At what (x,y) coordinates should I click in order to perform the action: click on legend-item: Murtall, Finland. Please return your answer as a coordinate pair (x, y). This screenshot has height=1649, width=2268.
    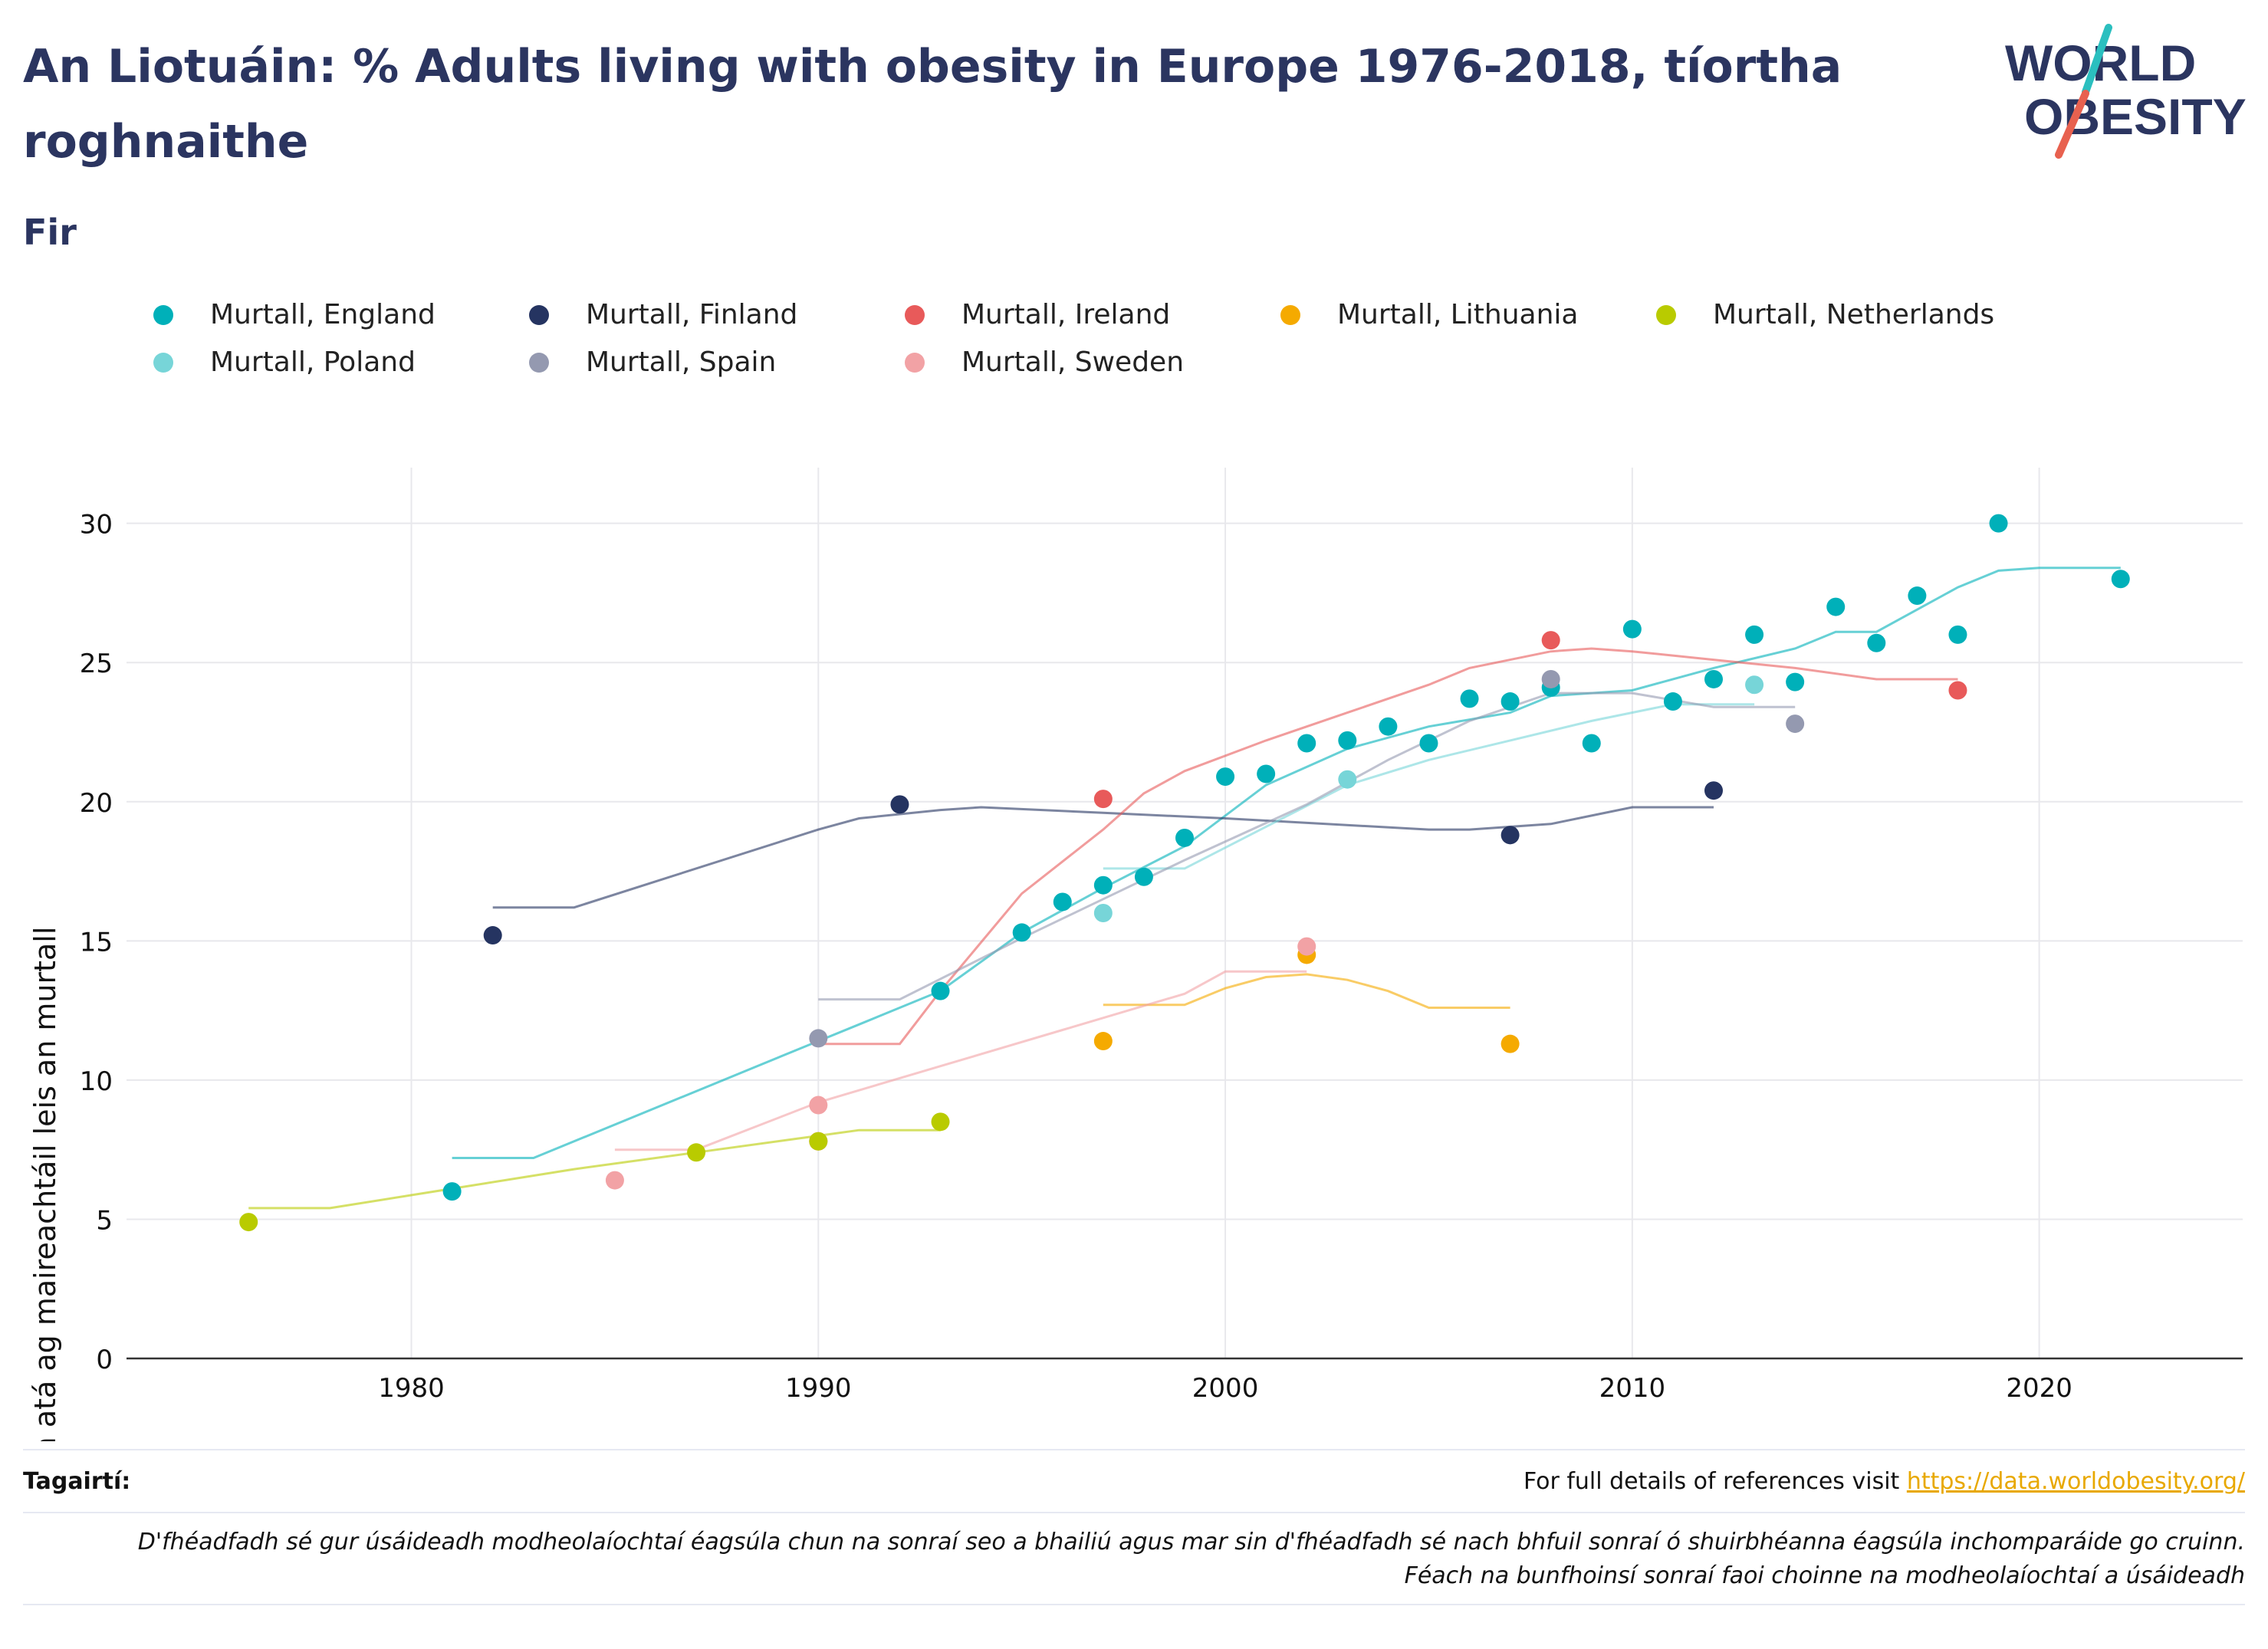
    Looking at the image, I should click on (663, 314).